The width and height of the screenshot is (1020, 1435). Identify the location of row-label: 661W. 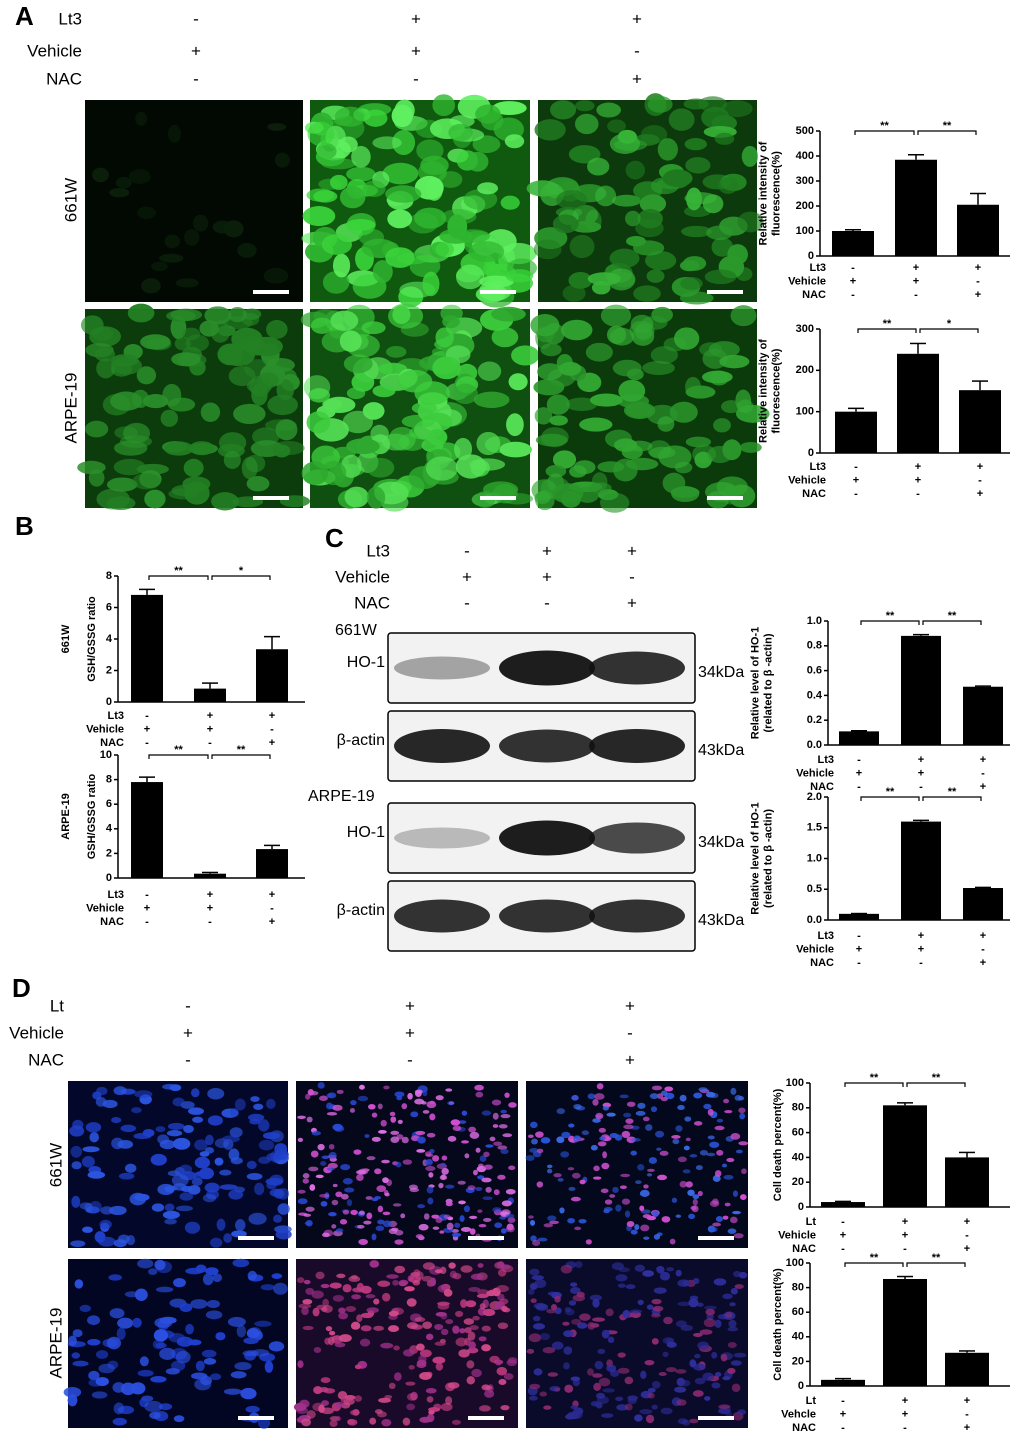
(66, 638).